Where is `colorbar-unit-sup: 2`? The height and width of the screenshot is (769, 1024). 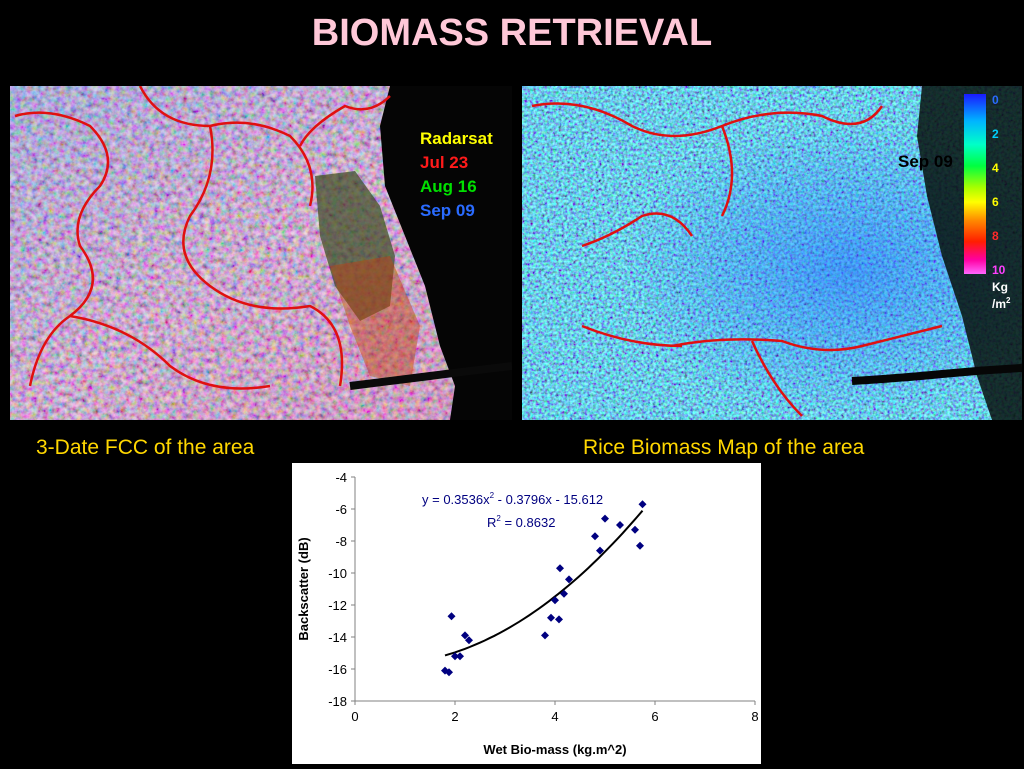 colorbar-unit-sup: 2 is located at coordinates (1008, 300).